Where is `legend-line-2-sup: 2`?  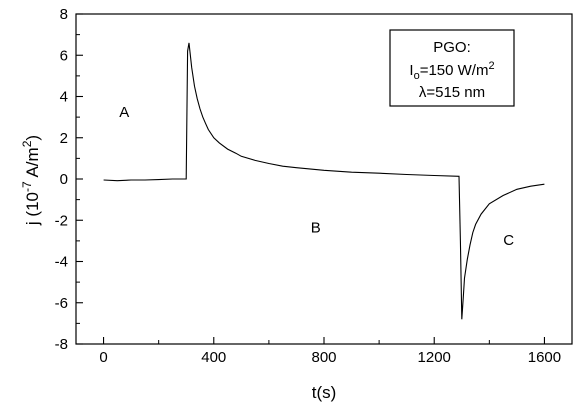 legend-line-2-sup: 2 is located at coordinates (491, 66).